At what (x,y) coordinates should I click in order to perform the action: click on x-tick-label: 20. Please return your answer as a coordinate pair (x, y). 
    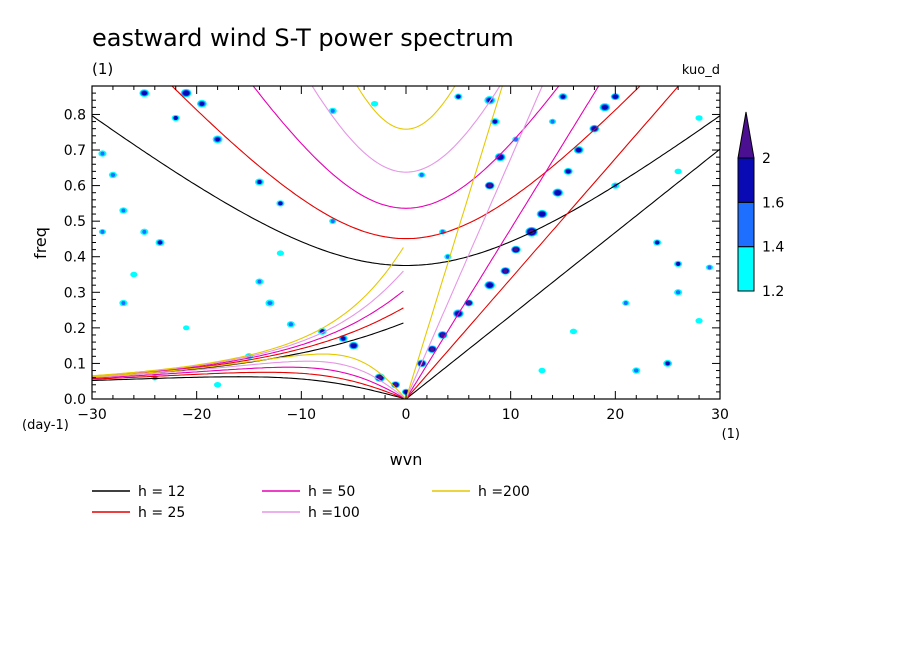
    Looking at the image, I should click on (615, 415).